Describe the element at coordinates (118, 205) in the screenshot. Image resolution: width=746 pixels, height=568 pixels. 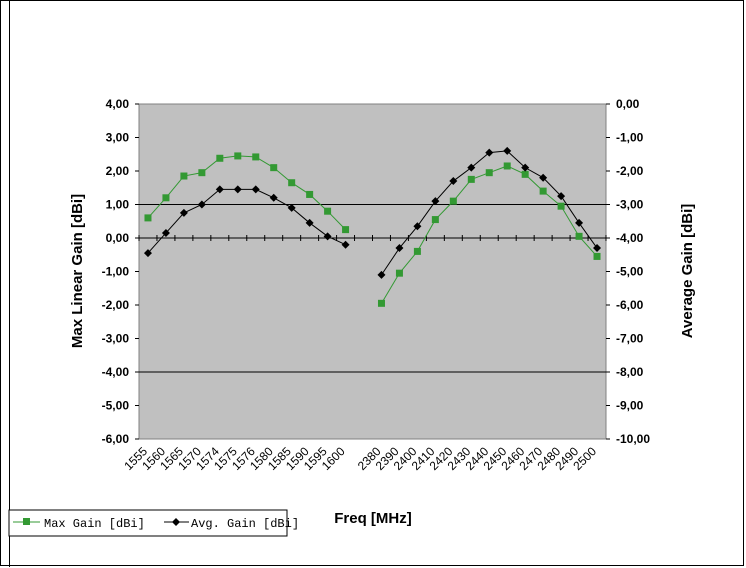
I see `left-tick-label: 1,00` at that location.